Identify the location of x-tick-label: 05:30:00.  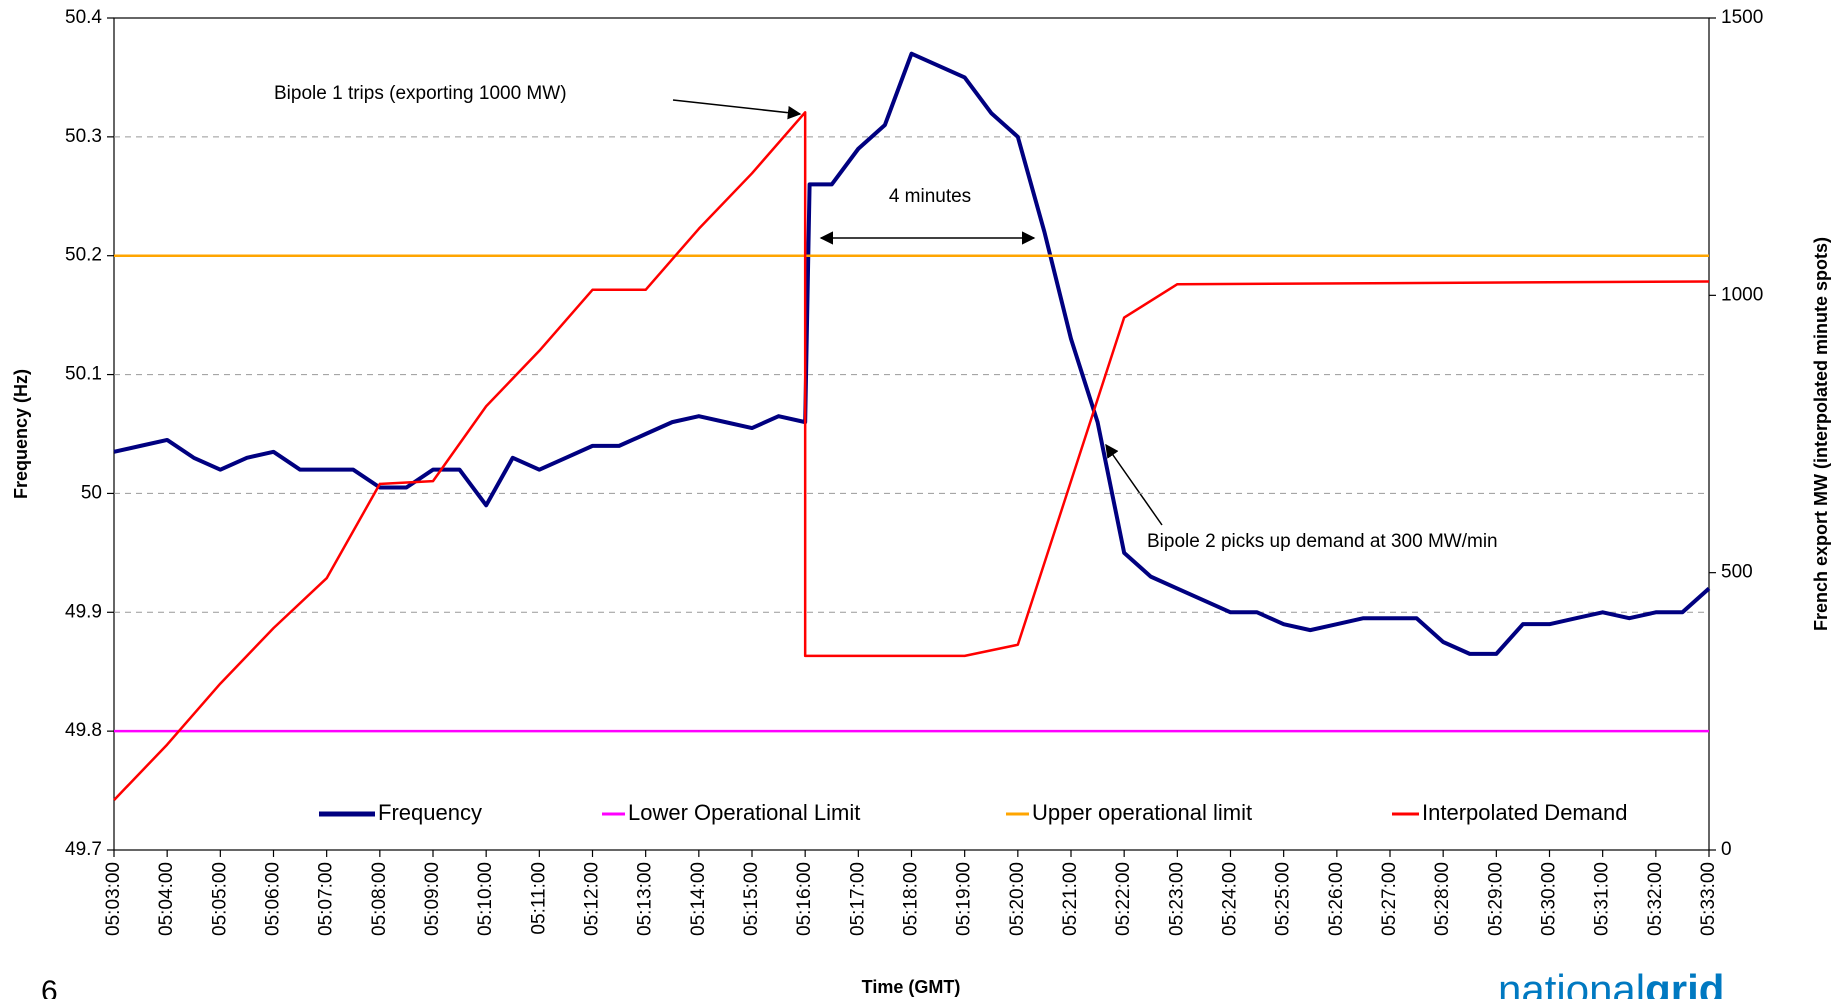
(1549, 899).